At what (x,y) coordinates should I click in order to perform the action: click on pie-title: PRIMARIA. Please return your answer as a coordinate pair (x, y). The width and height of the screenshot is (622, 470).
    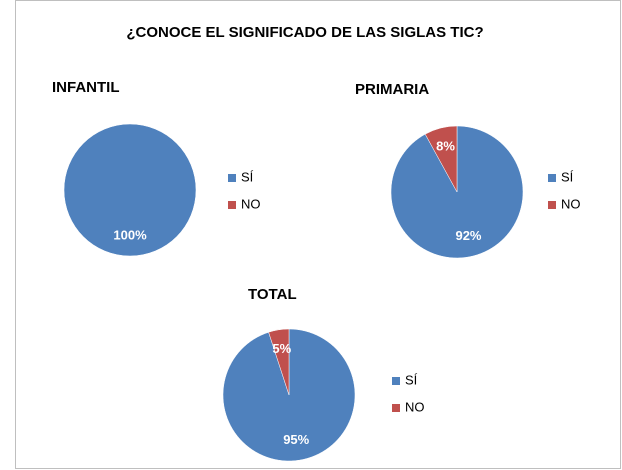
    Looking at the image, I should click on (392, 89).